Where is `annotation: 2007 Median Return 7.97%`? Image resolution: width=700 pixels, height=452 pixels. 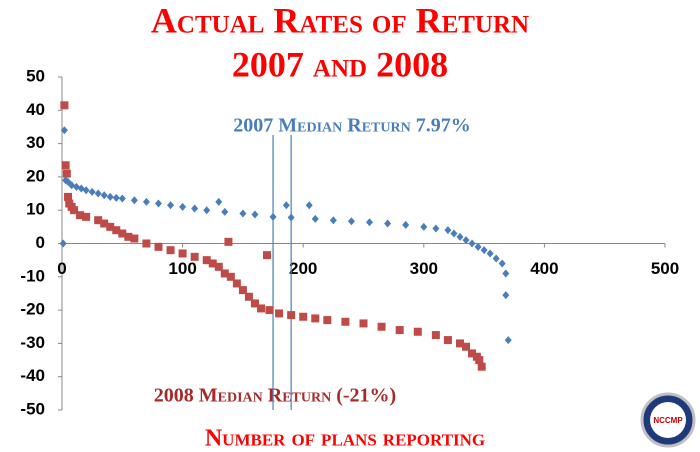
annotation: 2007 Median Return 7.97% is located at coordinates (351, 126).